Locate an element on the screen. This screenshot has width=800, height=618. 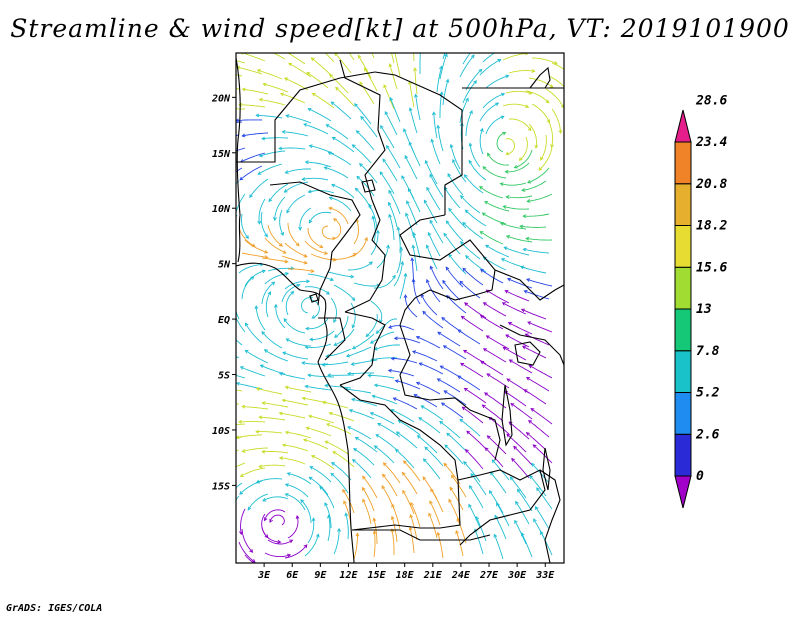
grads-credit: GrADS: IGES/COLA is located at coordinates (54, 608).